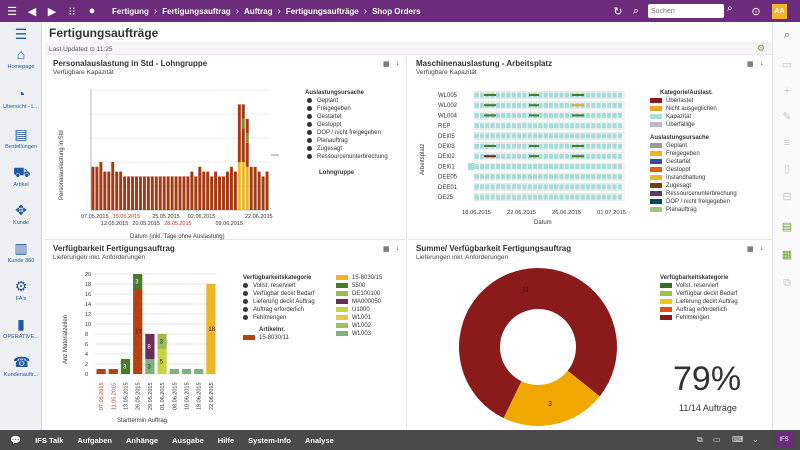 This screenshot has width=800, height=450. What do you see at coordinates (188, 440) in the screenshot?
I see `bottom-ausgabe: Ausgabe` at bounding box center [188, 440].